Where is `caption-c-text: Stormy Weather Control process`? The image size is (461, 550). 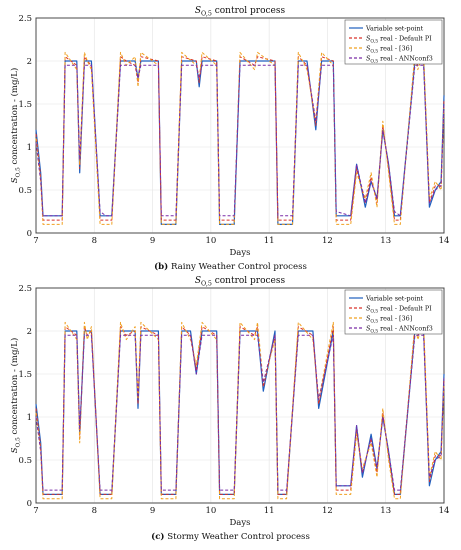 caption-c-text: Stormy Weather Control process is located at coordinates (238, 537).